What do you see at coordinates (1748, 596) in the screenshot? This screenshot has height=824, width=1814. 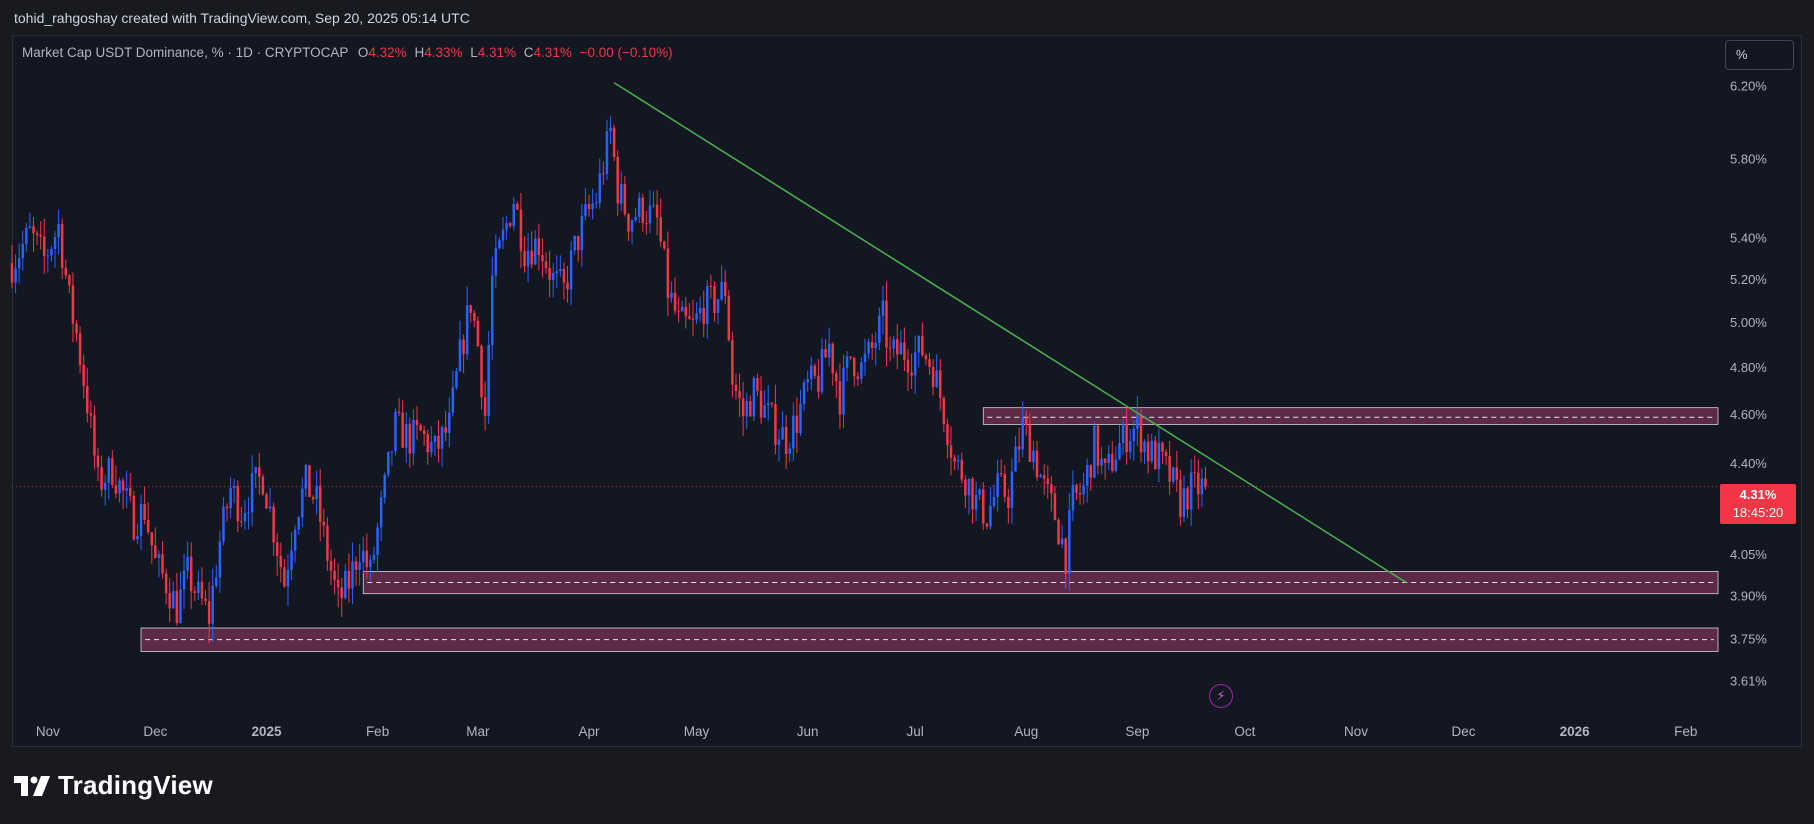 I see `y-tick-label: 3.90%` at bounding box center [1748, 596].